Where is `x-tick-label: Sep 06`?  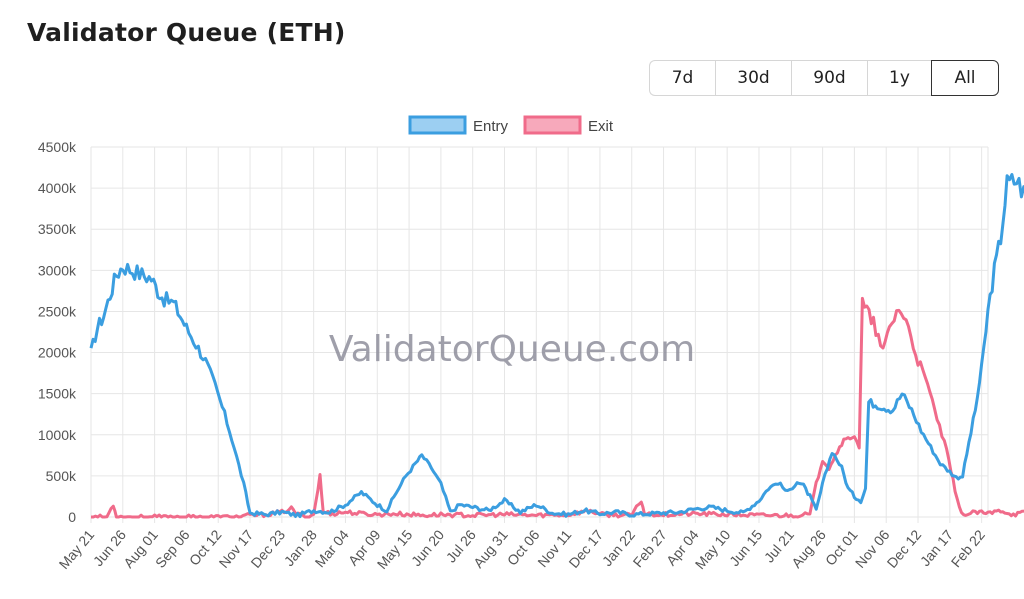 x-tick-label: Sep 06 is located at coordinates (172, 548).